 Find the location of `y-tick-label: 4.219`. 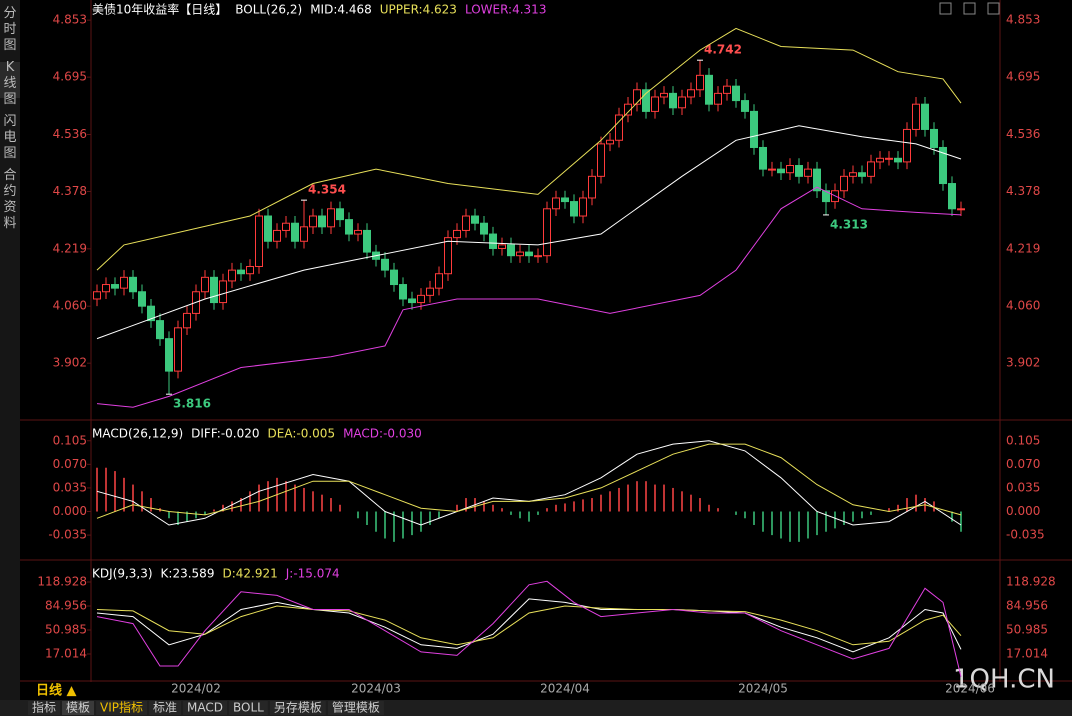

y-tick-label: 4.219 is located at coordinates (70, 248).